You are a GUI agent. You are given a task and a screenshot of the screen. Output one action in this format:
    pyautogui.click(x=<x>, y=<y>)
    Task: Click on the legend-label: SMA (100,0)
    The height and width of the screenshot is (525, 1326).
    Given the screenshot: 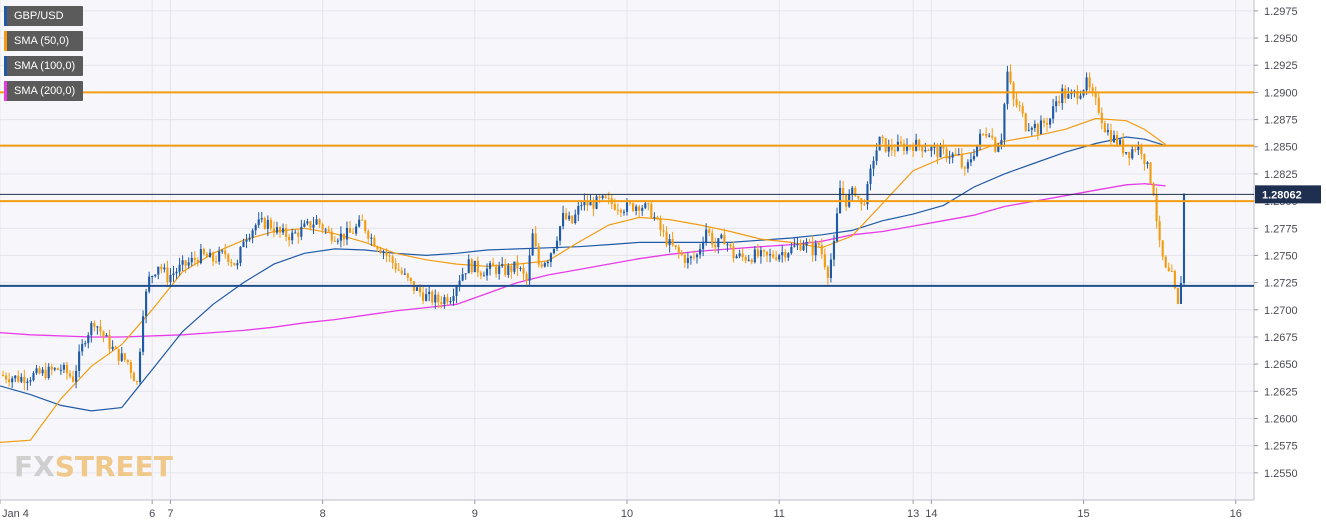 What is the action you would take?
    pyautogui.click(x=45, y=66)
    